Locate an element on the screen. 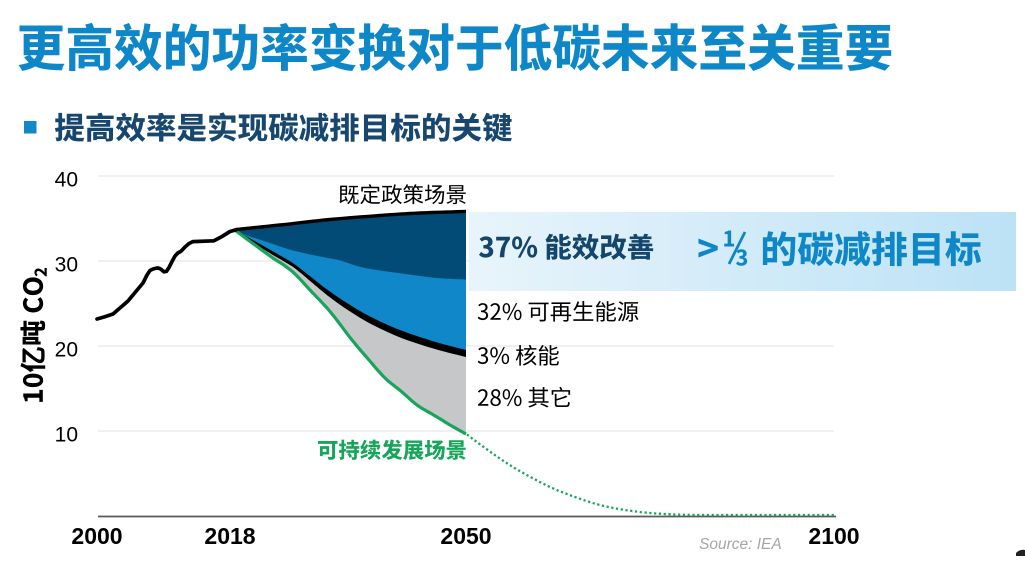 The image size is (1025, 561). svg-text: 2018 is located at coordinates (229, 536).